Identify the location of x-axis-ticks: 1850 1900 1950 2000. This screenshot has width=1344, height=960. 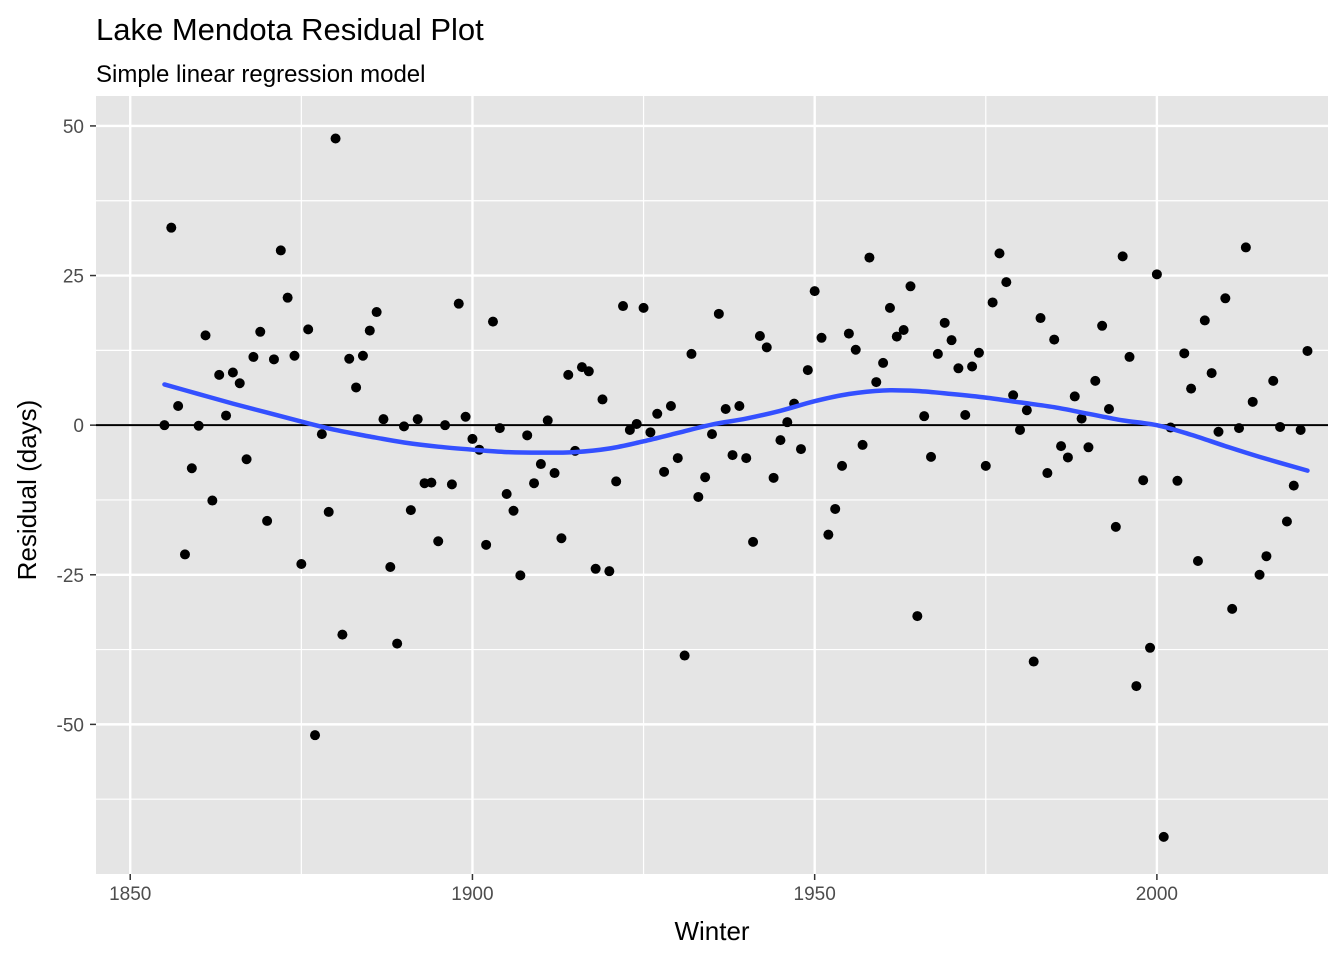
(643, 889).